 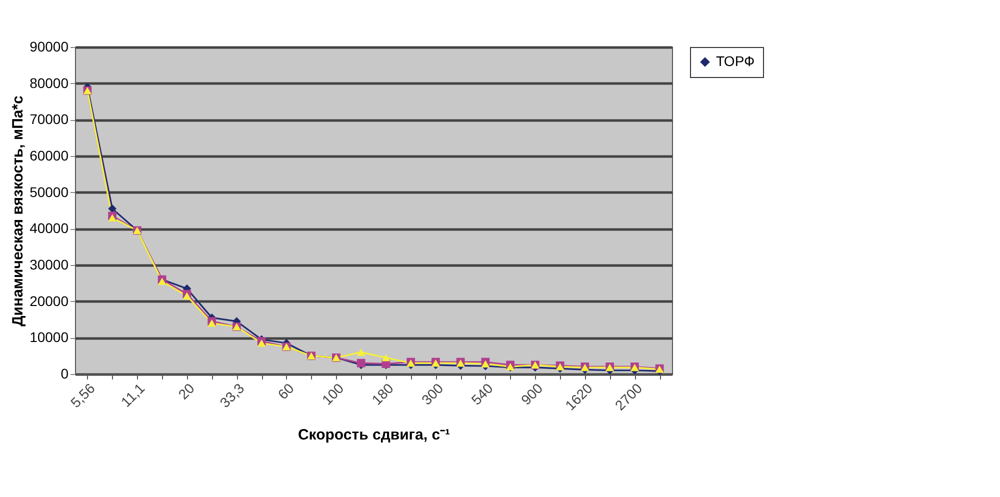 I want to click on y-tick-label: 90000, so click(x=49, y=46).